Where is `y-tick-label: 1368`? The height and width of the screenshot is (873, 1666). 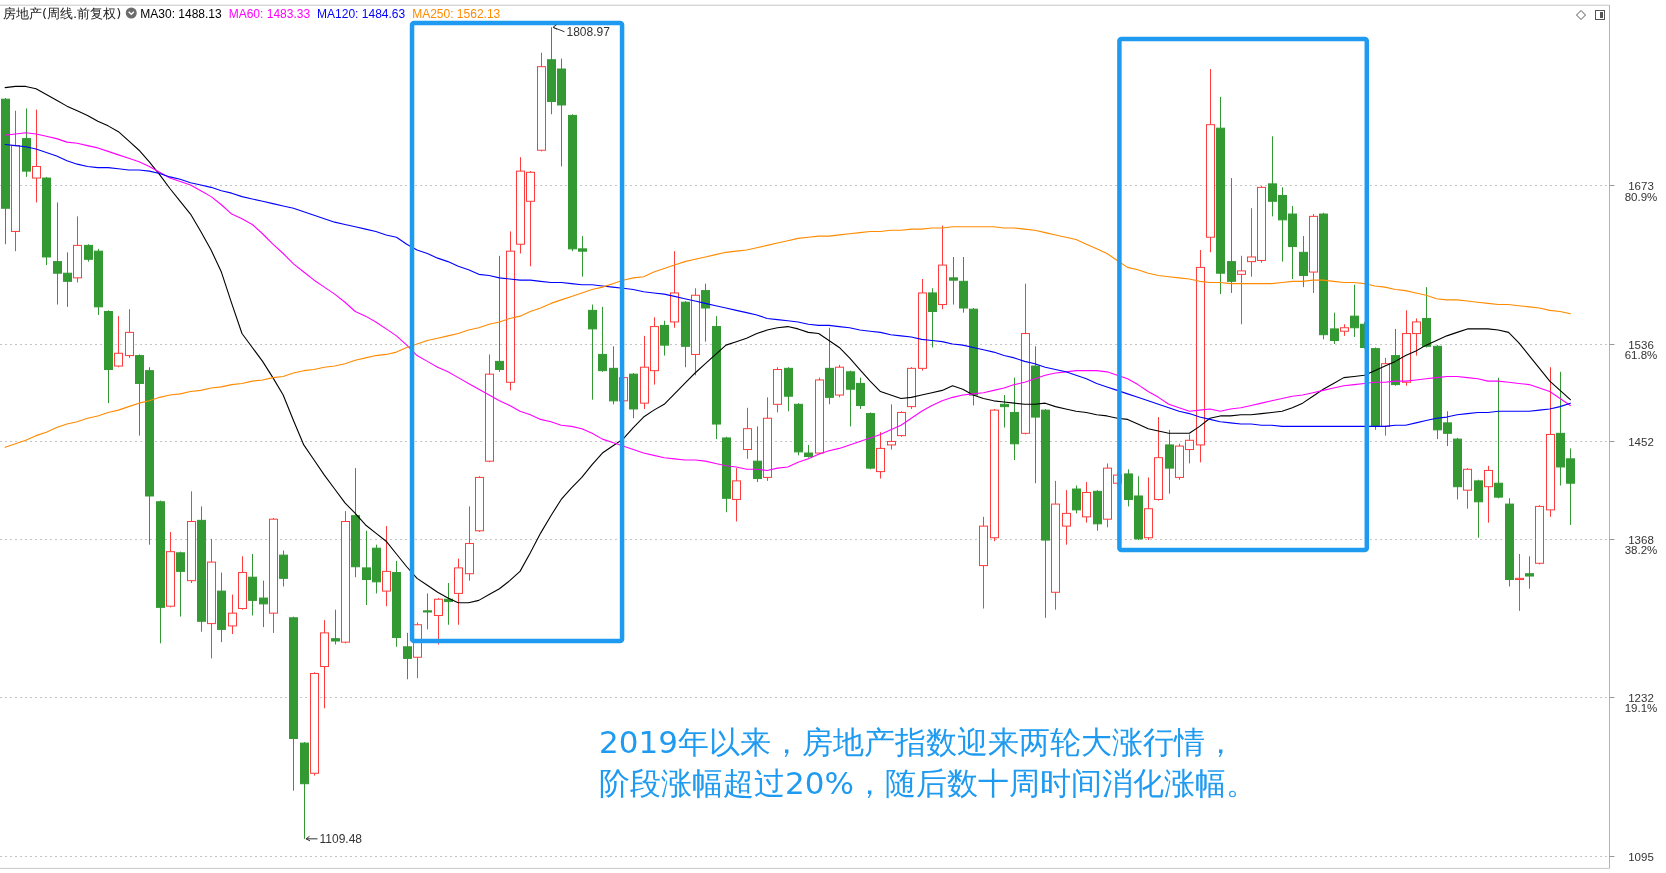
y-tick-label: 1368 is located at coordinates (1641, 539).